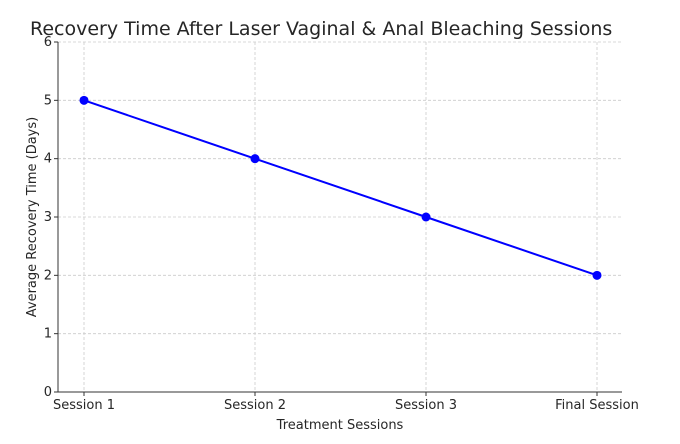 Image resolution: width=680 pixels, height=444 pixels. What do you see at coordinates (84, 405) in the screenshot?
I see `x-tick-label: Session 1` at bounding box center [84, 405].